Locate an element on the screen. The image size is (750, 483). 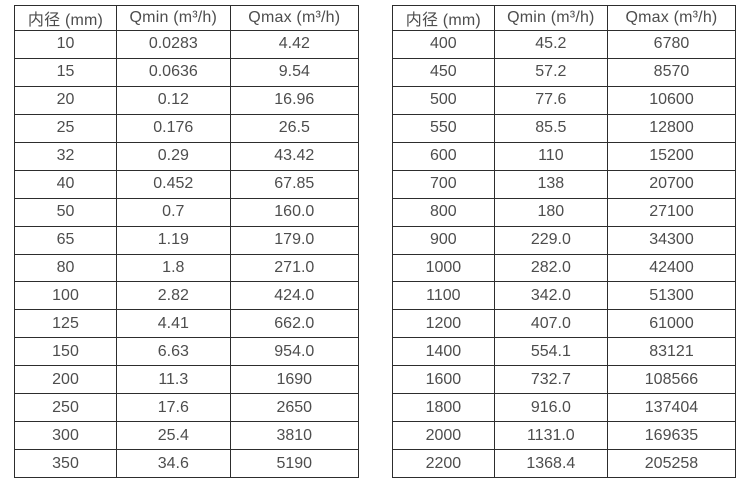
table-cell: 662.0 is located at coordinates (294, 324).